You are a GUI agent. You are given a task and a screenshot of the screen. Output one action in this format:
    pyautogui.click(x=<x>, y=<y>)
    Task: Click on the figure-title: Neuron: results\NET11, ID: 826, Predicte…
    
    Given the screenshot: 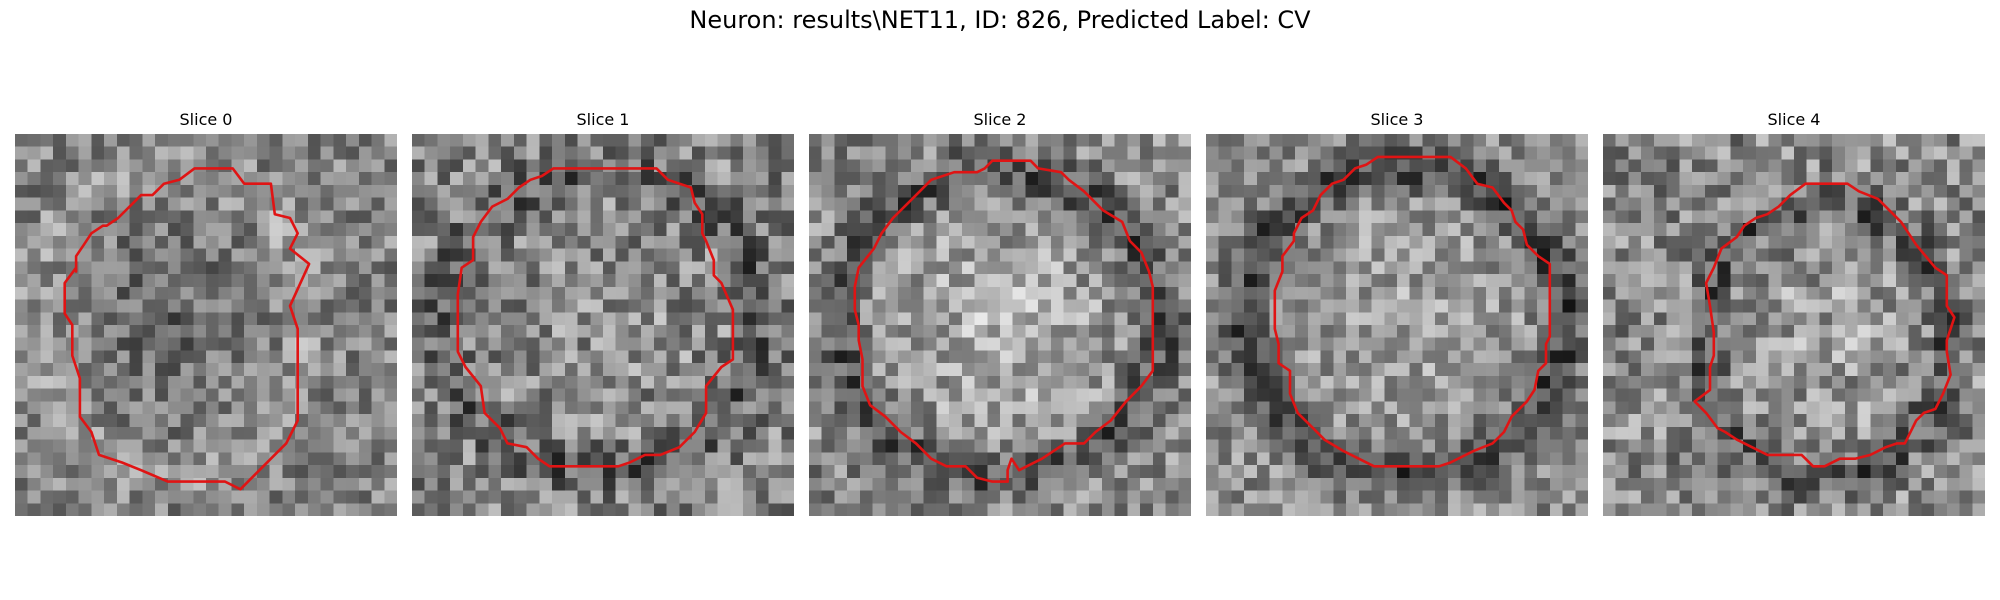 What is the action you would take?
    pyautogui.click(x=1000, y=20)
    